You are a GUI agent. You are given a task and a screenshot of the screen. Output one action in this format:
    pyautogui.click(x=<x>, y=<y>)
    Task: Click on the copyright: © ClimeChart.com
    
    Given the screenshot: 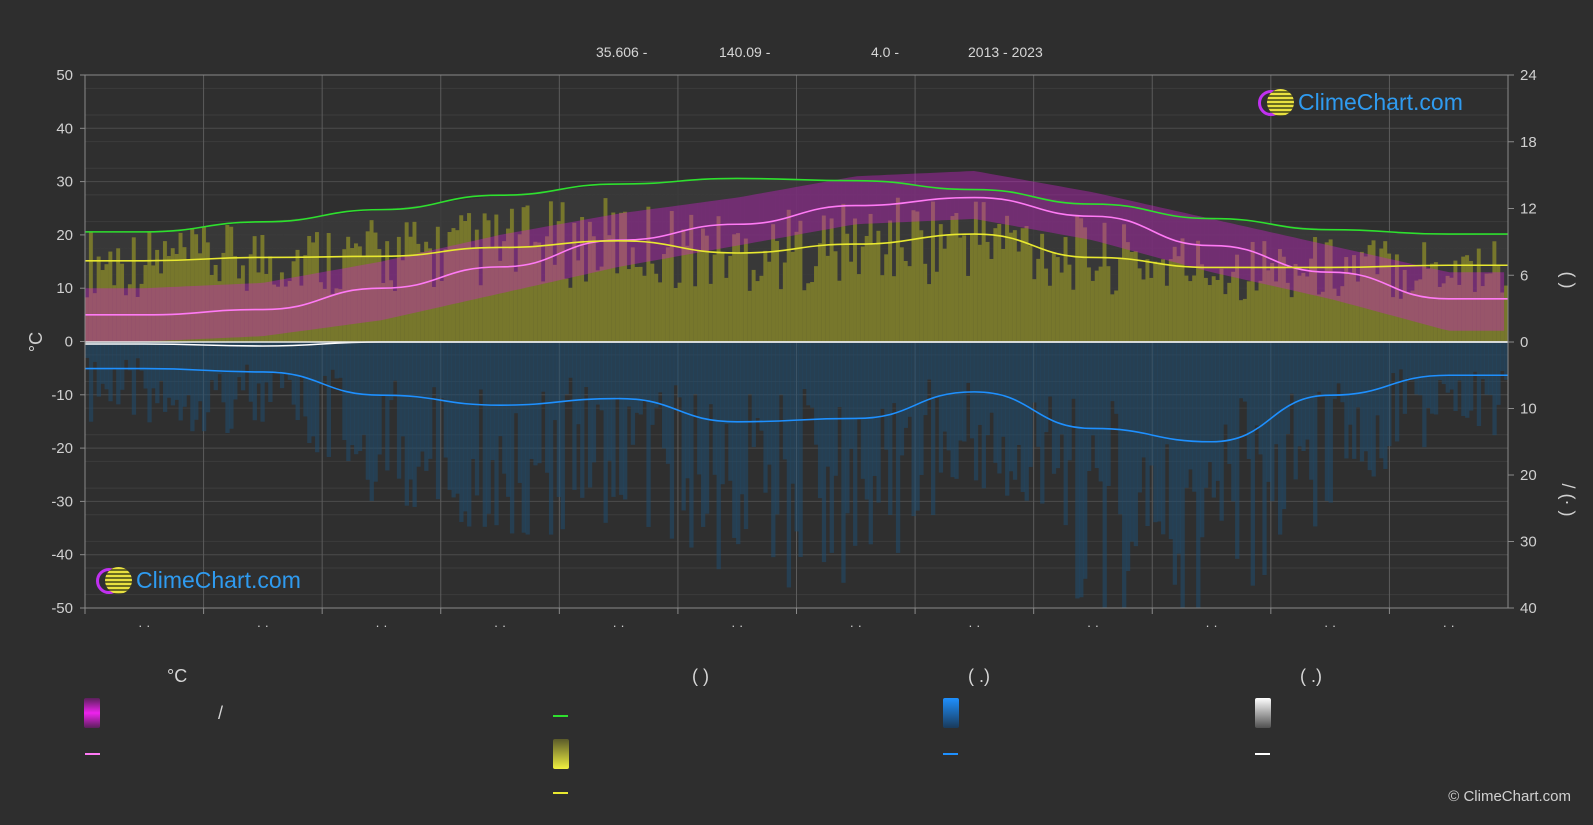 What is the action you would take?
    pyautogui.click(x=1509, y=796)
    